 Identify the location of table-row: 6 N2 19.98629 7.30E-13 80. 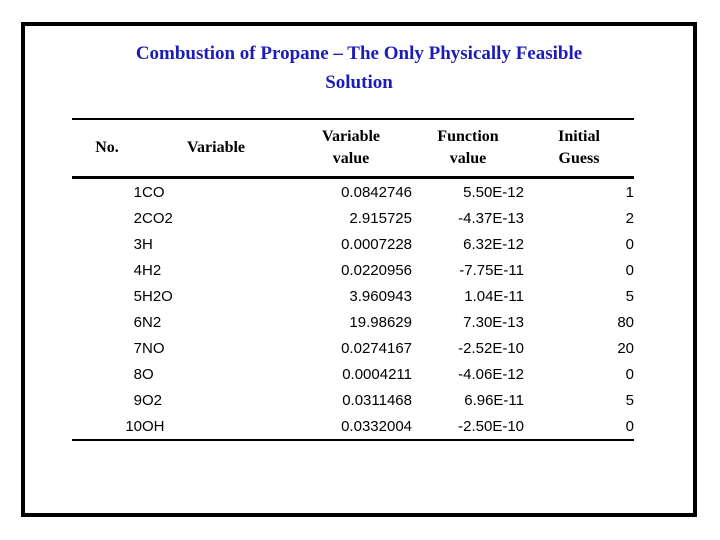
(353, 322).